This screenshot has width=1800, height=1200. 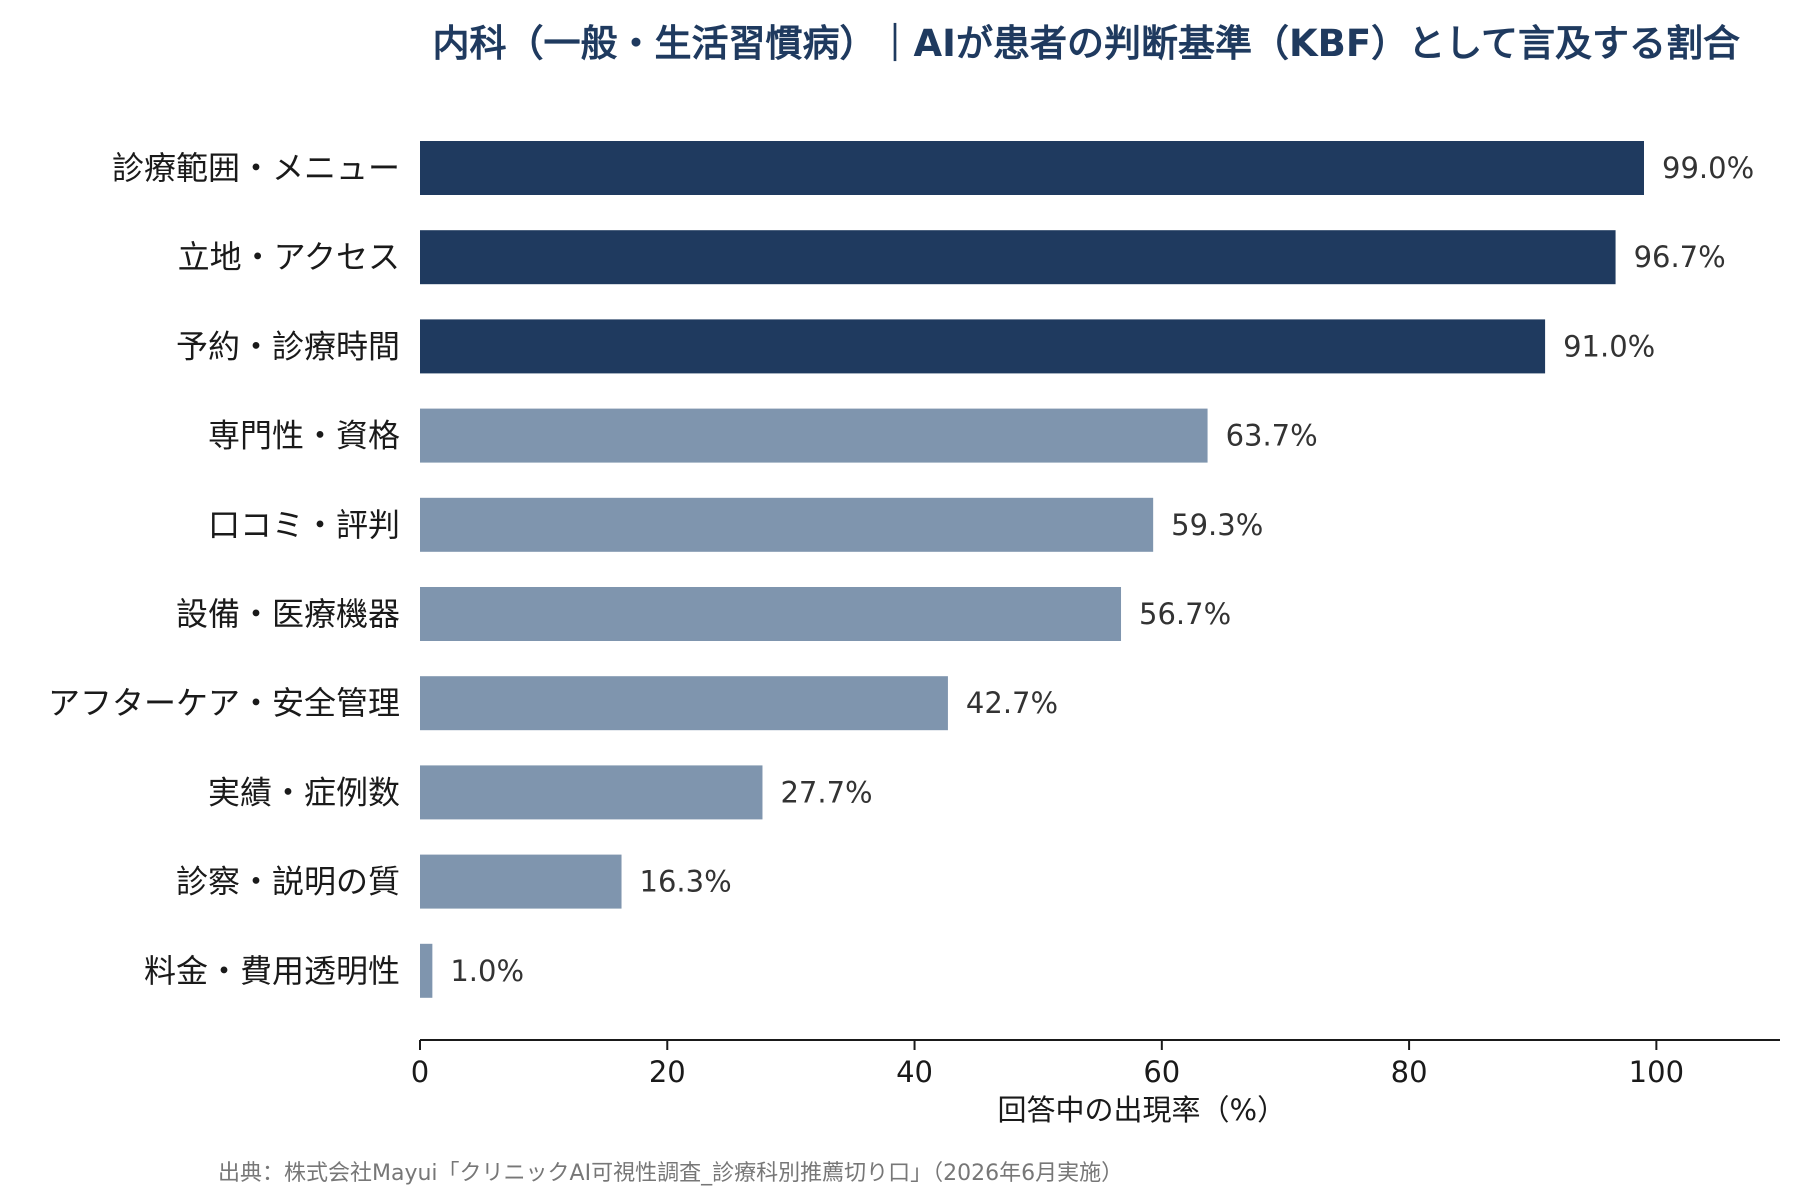 I want to click on value-label: 1.0%, so click(x=487, y=971).